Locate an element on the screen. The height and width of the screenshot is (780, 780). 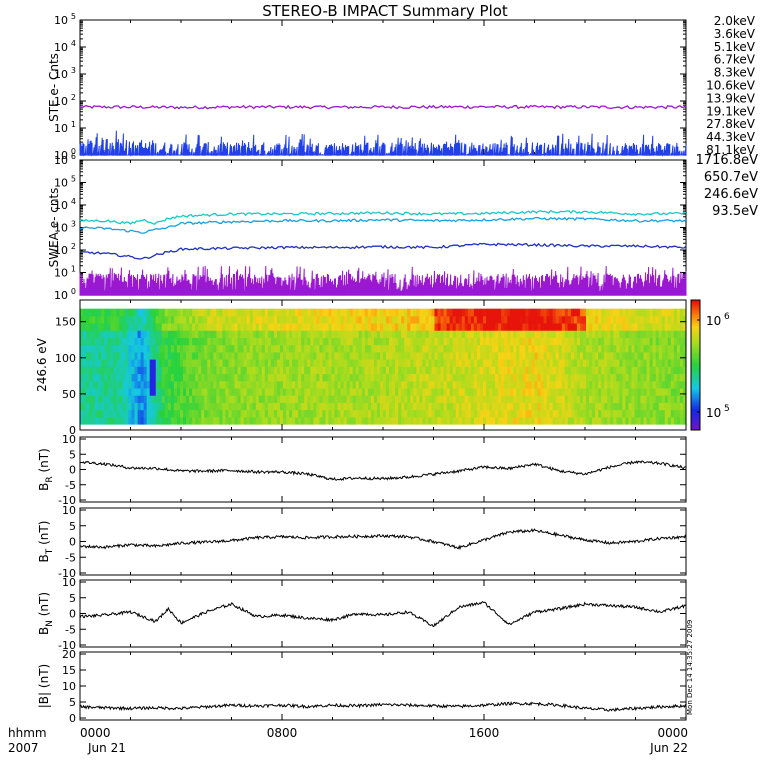
bn-ytick-label: -5 is located at coordinates (70, 629).